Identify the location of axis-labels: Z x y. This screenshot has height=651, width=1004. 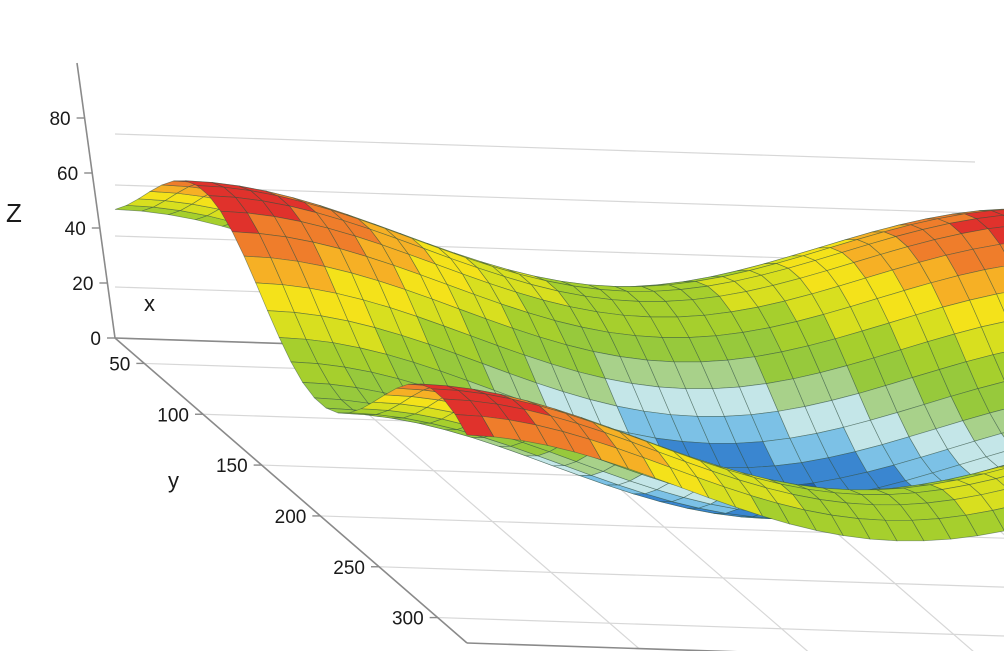
(92, 345).